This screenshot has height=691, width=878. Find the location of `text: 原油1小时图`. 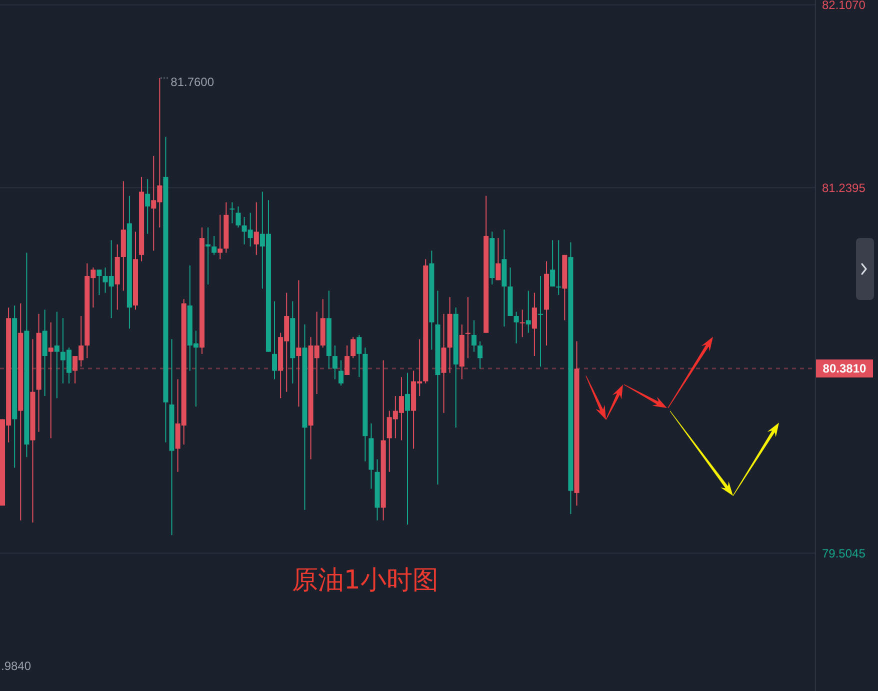

text: 原油1小时图 is located at coordinates (365, 581).